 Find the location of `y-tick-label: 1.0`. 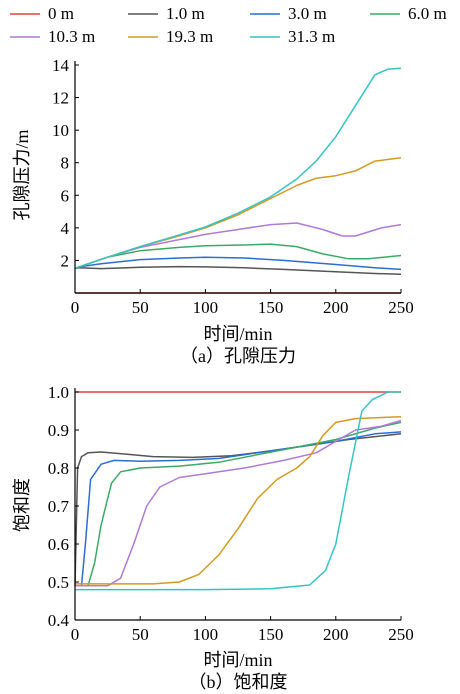

y-tick-label: 1.0 is located at coordinates (58, 392).